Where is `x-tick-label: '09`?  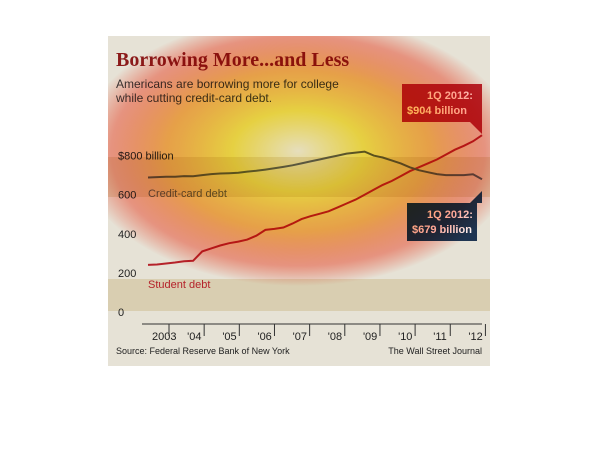
x-tick-label: '09 is located at coordinates (370, 337).